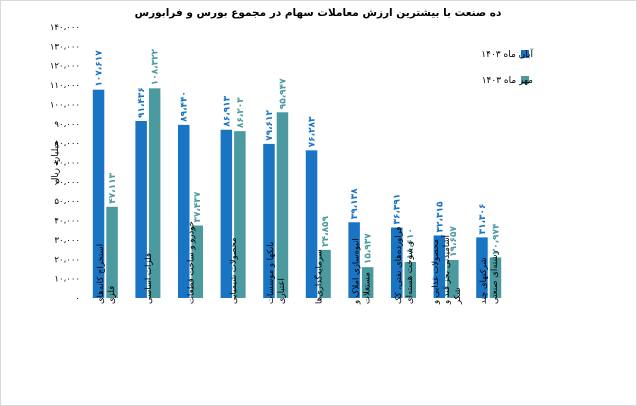 Image resolution: width=637 pixels, height=406 pixels. What do you see at coordinates (483, 219) in the screenshot?
I see `data-label: ۳۱،۳۰۶` at bounding box center [483, 219].